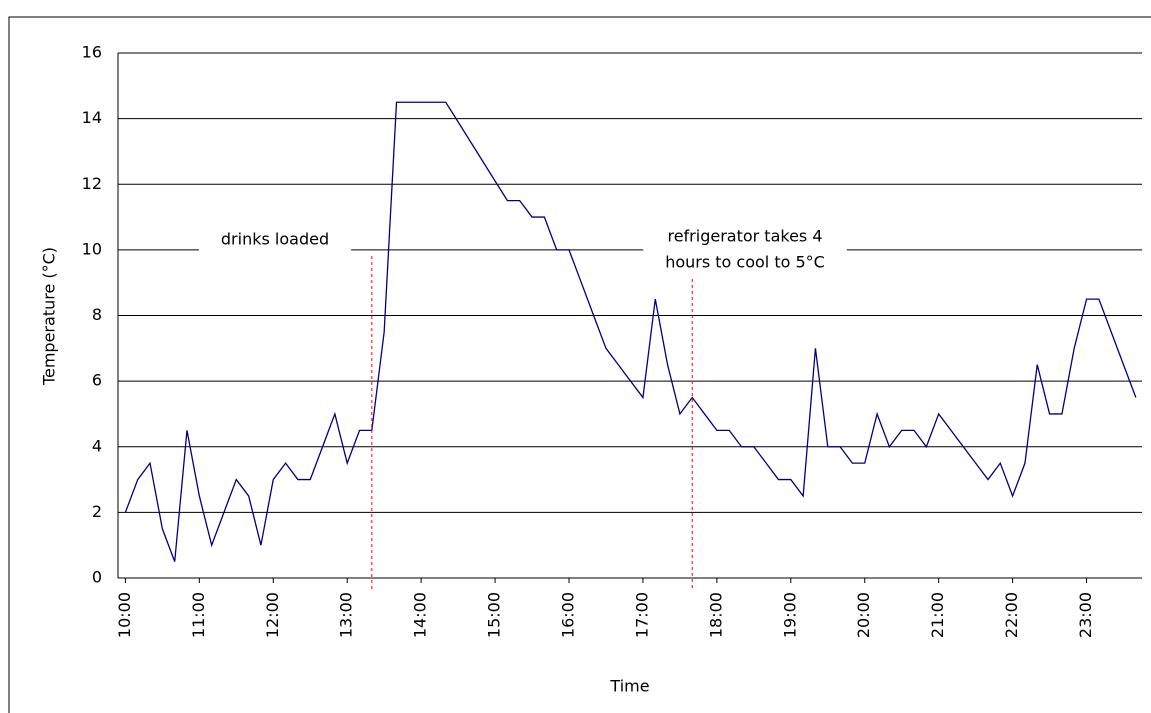 The height and width of the screenshot is (713, 1151). I want to click on x-tick-label: 13:00, so click(346, 615).